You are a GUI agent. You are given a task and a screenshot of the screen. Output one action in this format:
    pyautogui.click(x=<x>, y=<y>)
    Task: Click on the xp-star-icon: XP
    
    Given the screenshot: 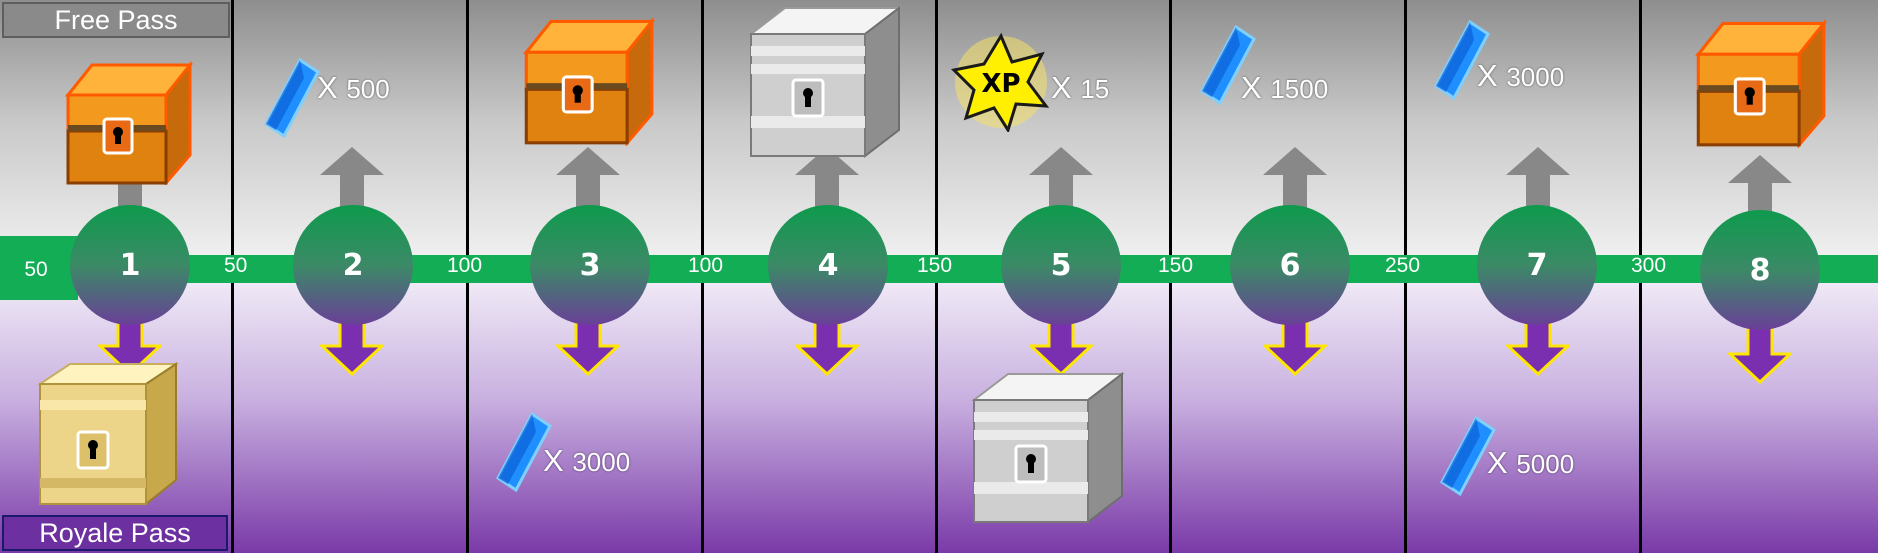 What is the action you would take?
    pyautogui.click(x=1001, y=82)
    